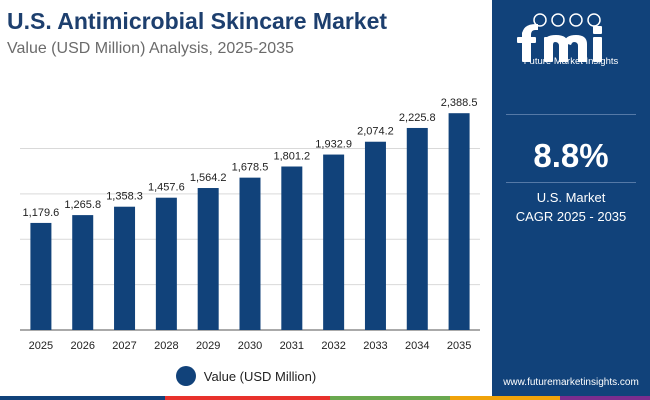 This screenshot has width=650, height=400. Describe the element at coordinates (150, 48) in the screenshot. I see `chart-subtitle: Value (USD Million) Analysis, 2025-2035` at that location.